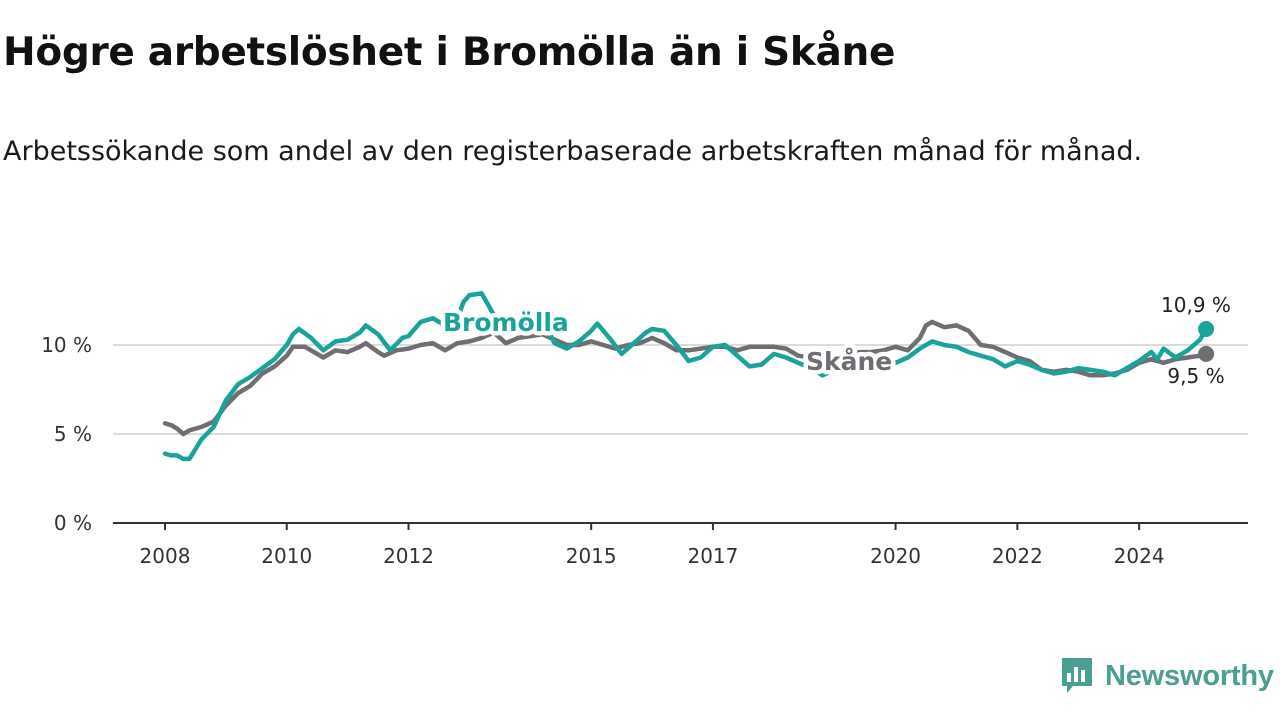 This screenshot has width=1280, height=720. I want to click on newsworthy-logo: Newsworthy, so click(1166, 676).